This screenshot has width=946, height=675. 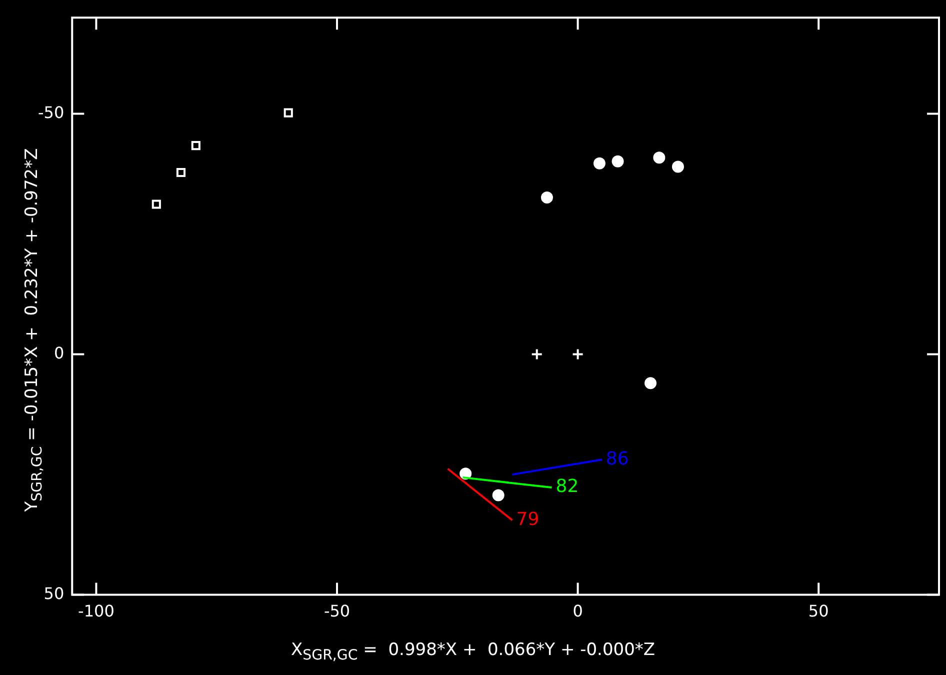 I want to click on x-tick-label: 50, so click(x=818, y=611).